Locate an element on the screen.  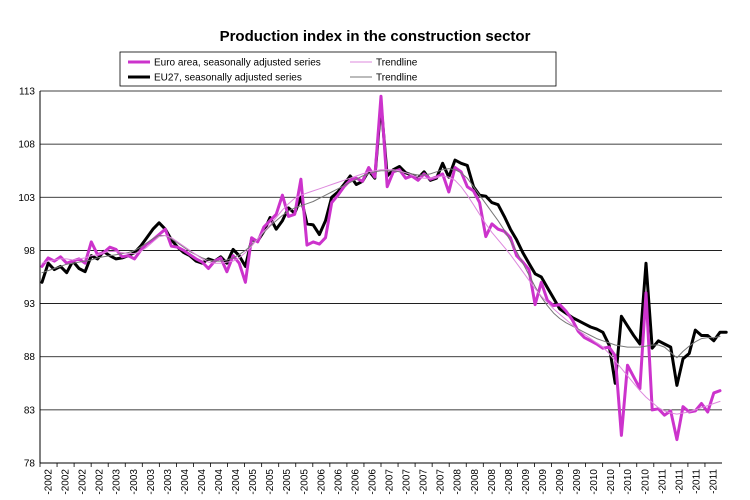
legend-label: Euro area, seasonally adjusted series is located at coordinates (237, 63).